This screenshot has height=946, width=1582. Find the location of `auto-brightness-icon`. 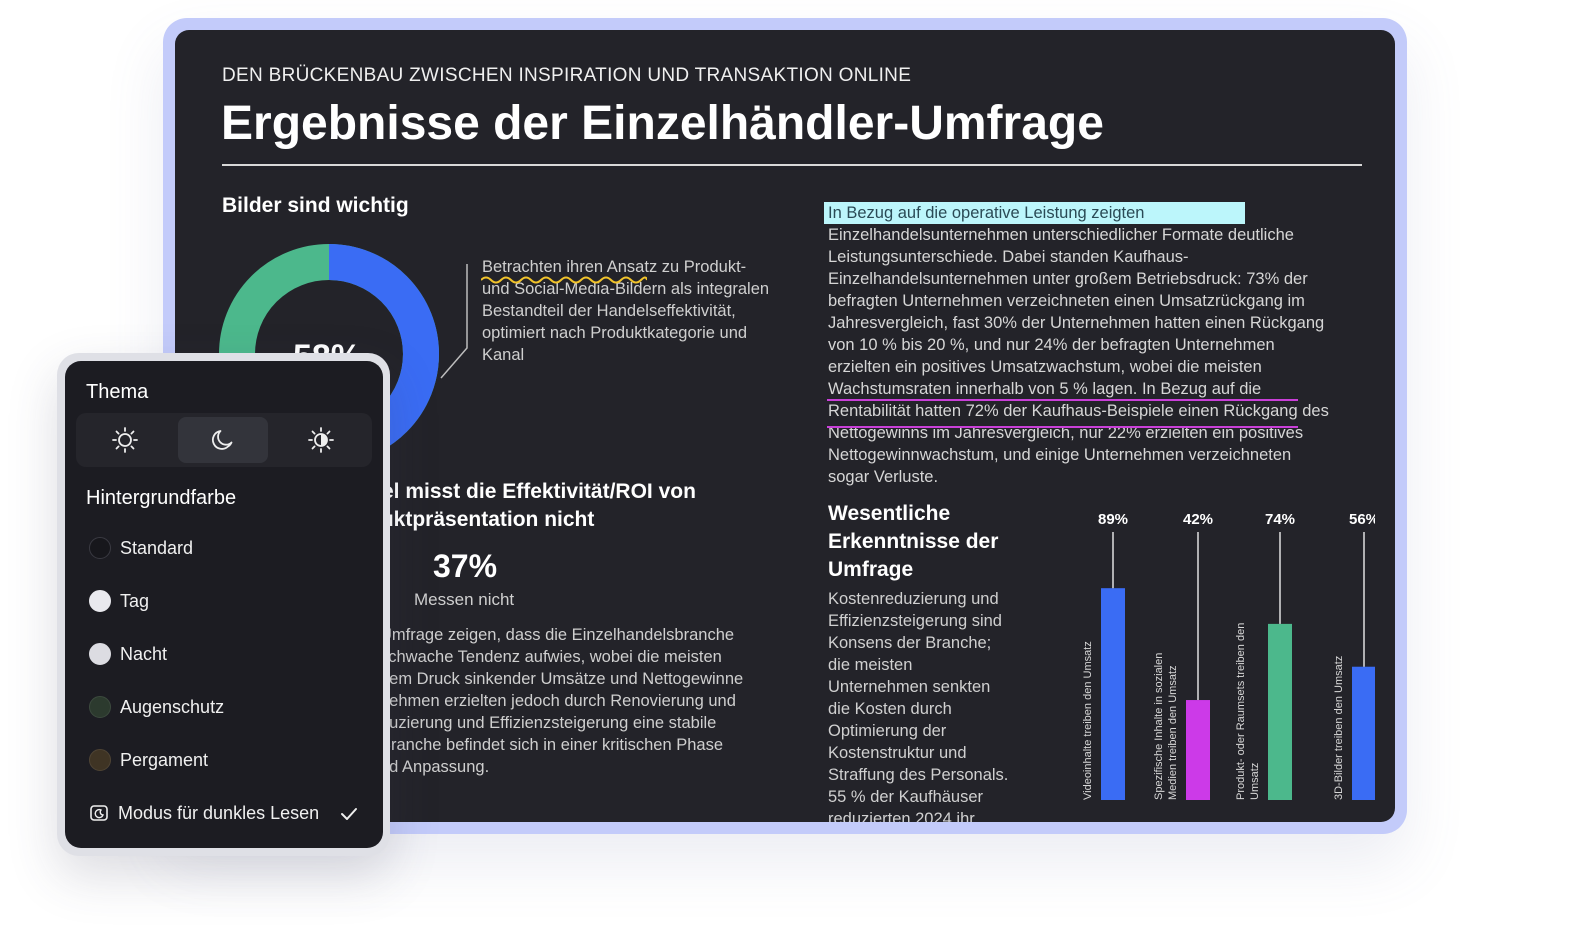

auto-brightness-icon is located at coordinates (321, 440).